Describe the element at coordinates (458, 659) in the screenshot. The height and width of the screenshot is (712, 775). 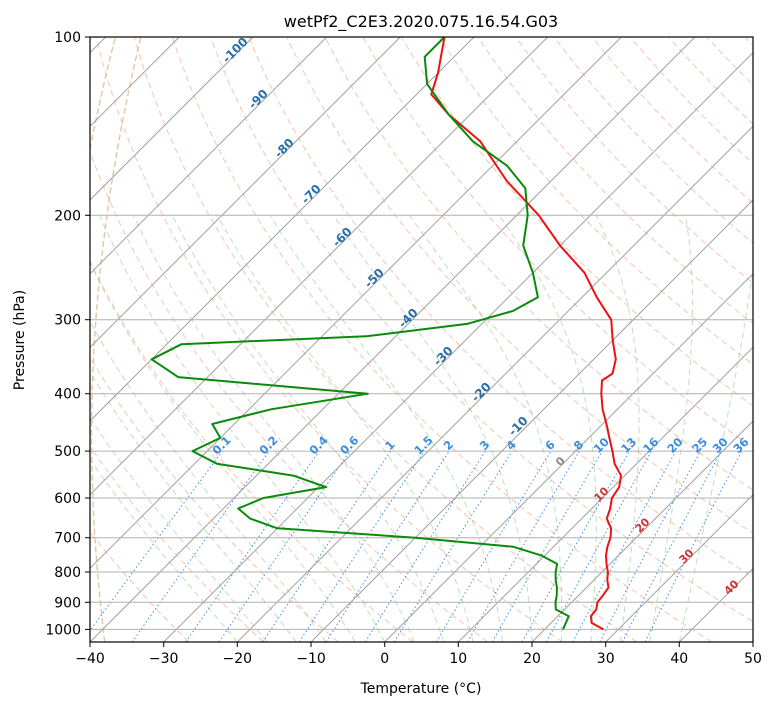
I see `x-tick-label: 10` at that location.